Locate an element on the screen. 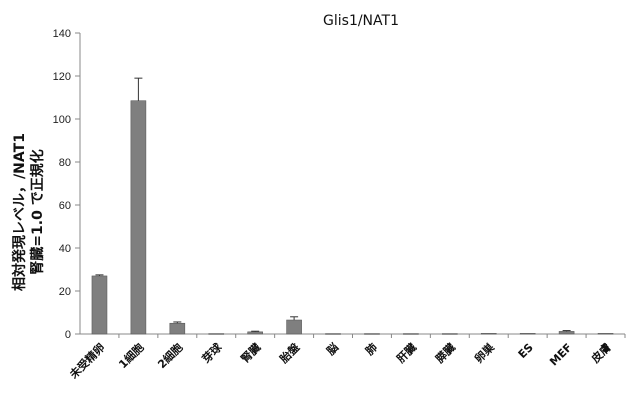 Image resolution: width=640 pixels, height=406 pixels. y-tick-label: 140 is located at coordinates (62, 34).